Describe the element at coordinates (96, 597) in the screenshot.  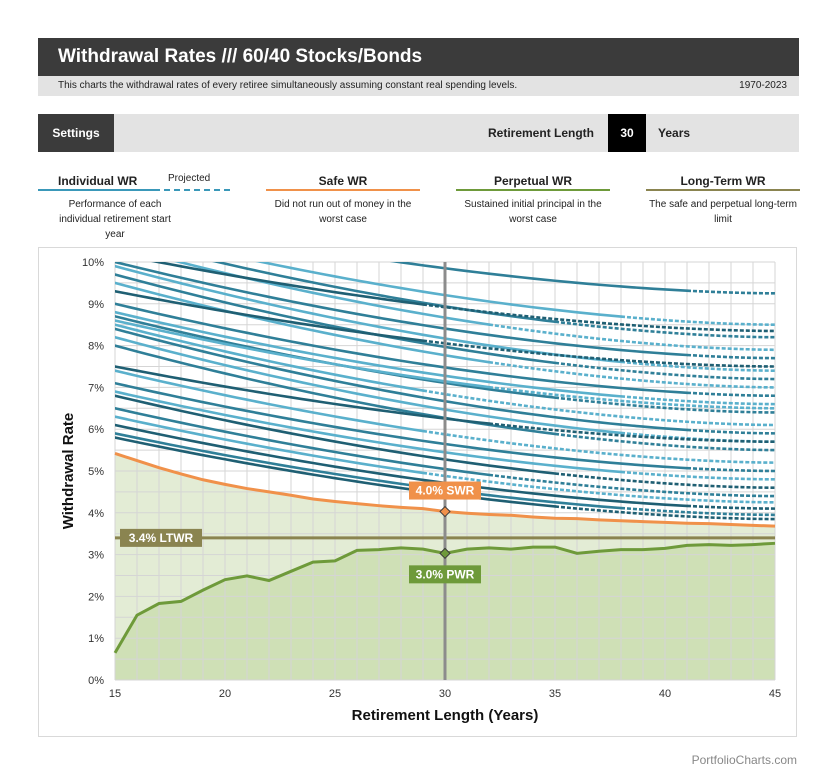
I see `y-tick-label: 2%` at that location.